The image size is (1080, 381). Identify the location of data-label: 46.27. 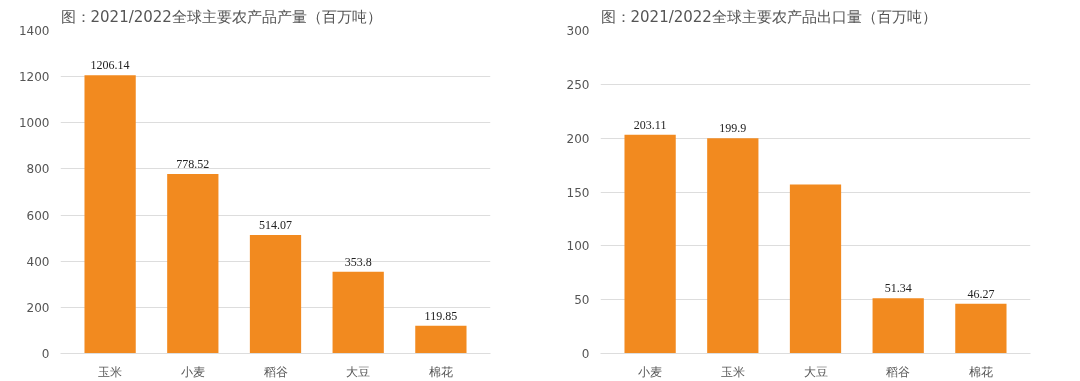
(981, 293).